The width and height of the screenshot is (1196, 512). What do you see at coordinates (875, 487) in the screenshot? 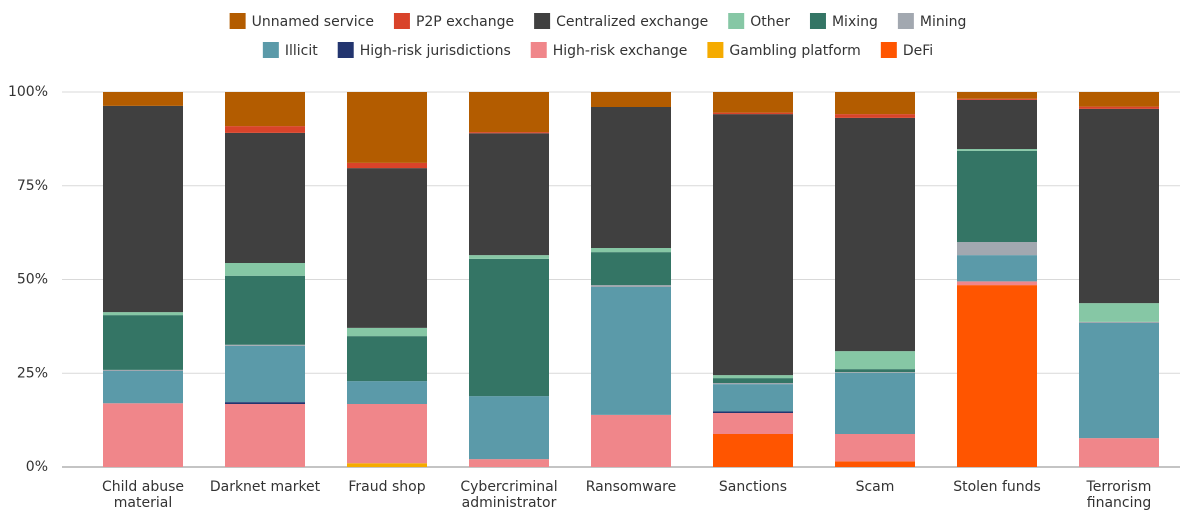
I see `x-tick-label: Scam` at bounding box center [875, 487].